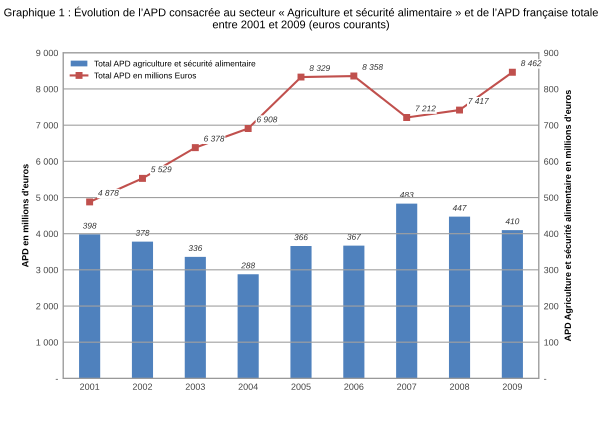 Image resolution: width=602 pixels, height=440 pixels. Describe the element at coordinates (426, 108) in the screenshot. I see `data-label: 7 212` at that location.